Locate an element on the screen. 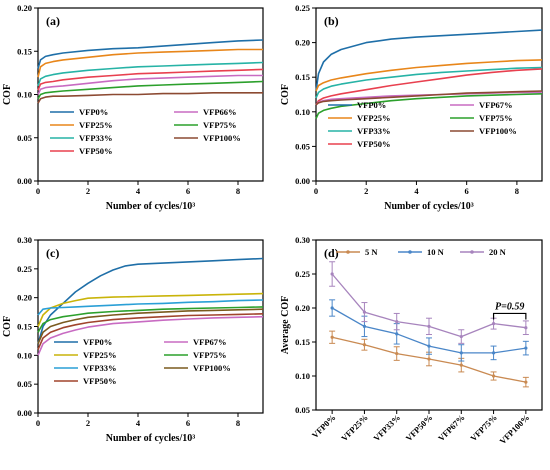 This screenshot has height=470, width=550. legend-item: 20 N is located at coordinates (483, 252).